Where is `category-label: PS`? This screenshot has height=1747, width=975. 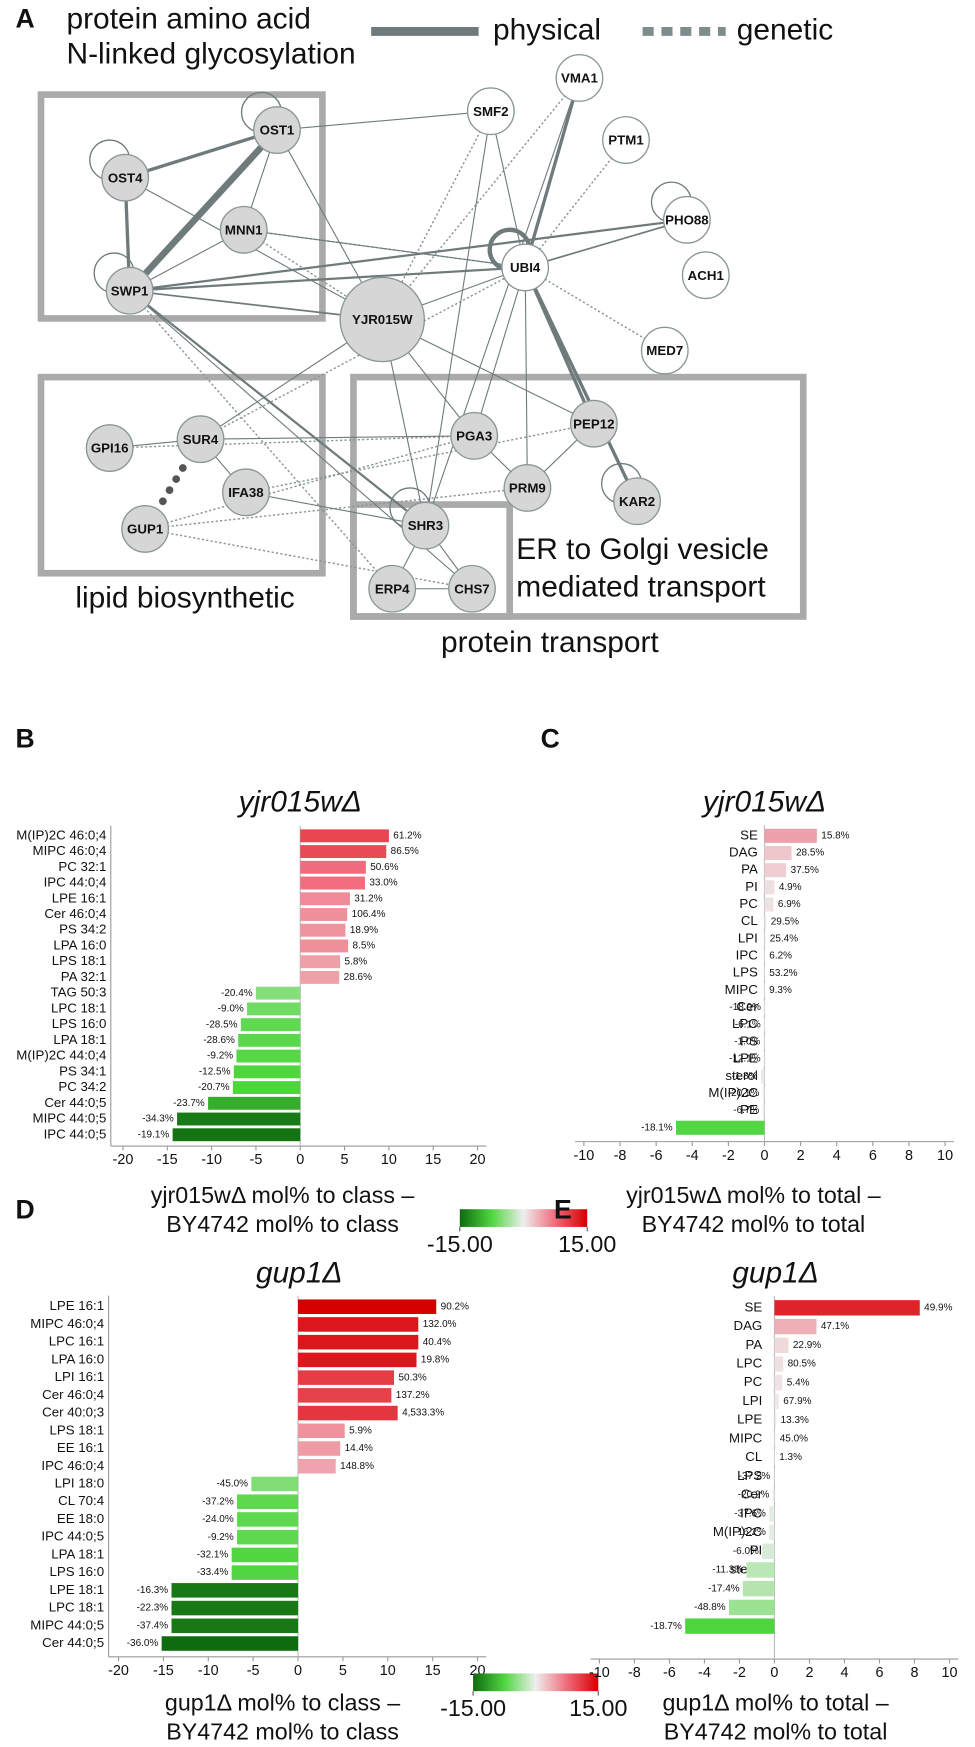
category-label: PS is located at coordinates (749, 1040).